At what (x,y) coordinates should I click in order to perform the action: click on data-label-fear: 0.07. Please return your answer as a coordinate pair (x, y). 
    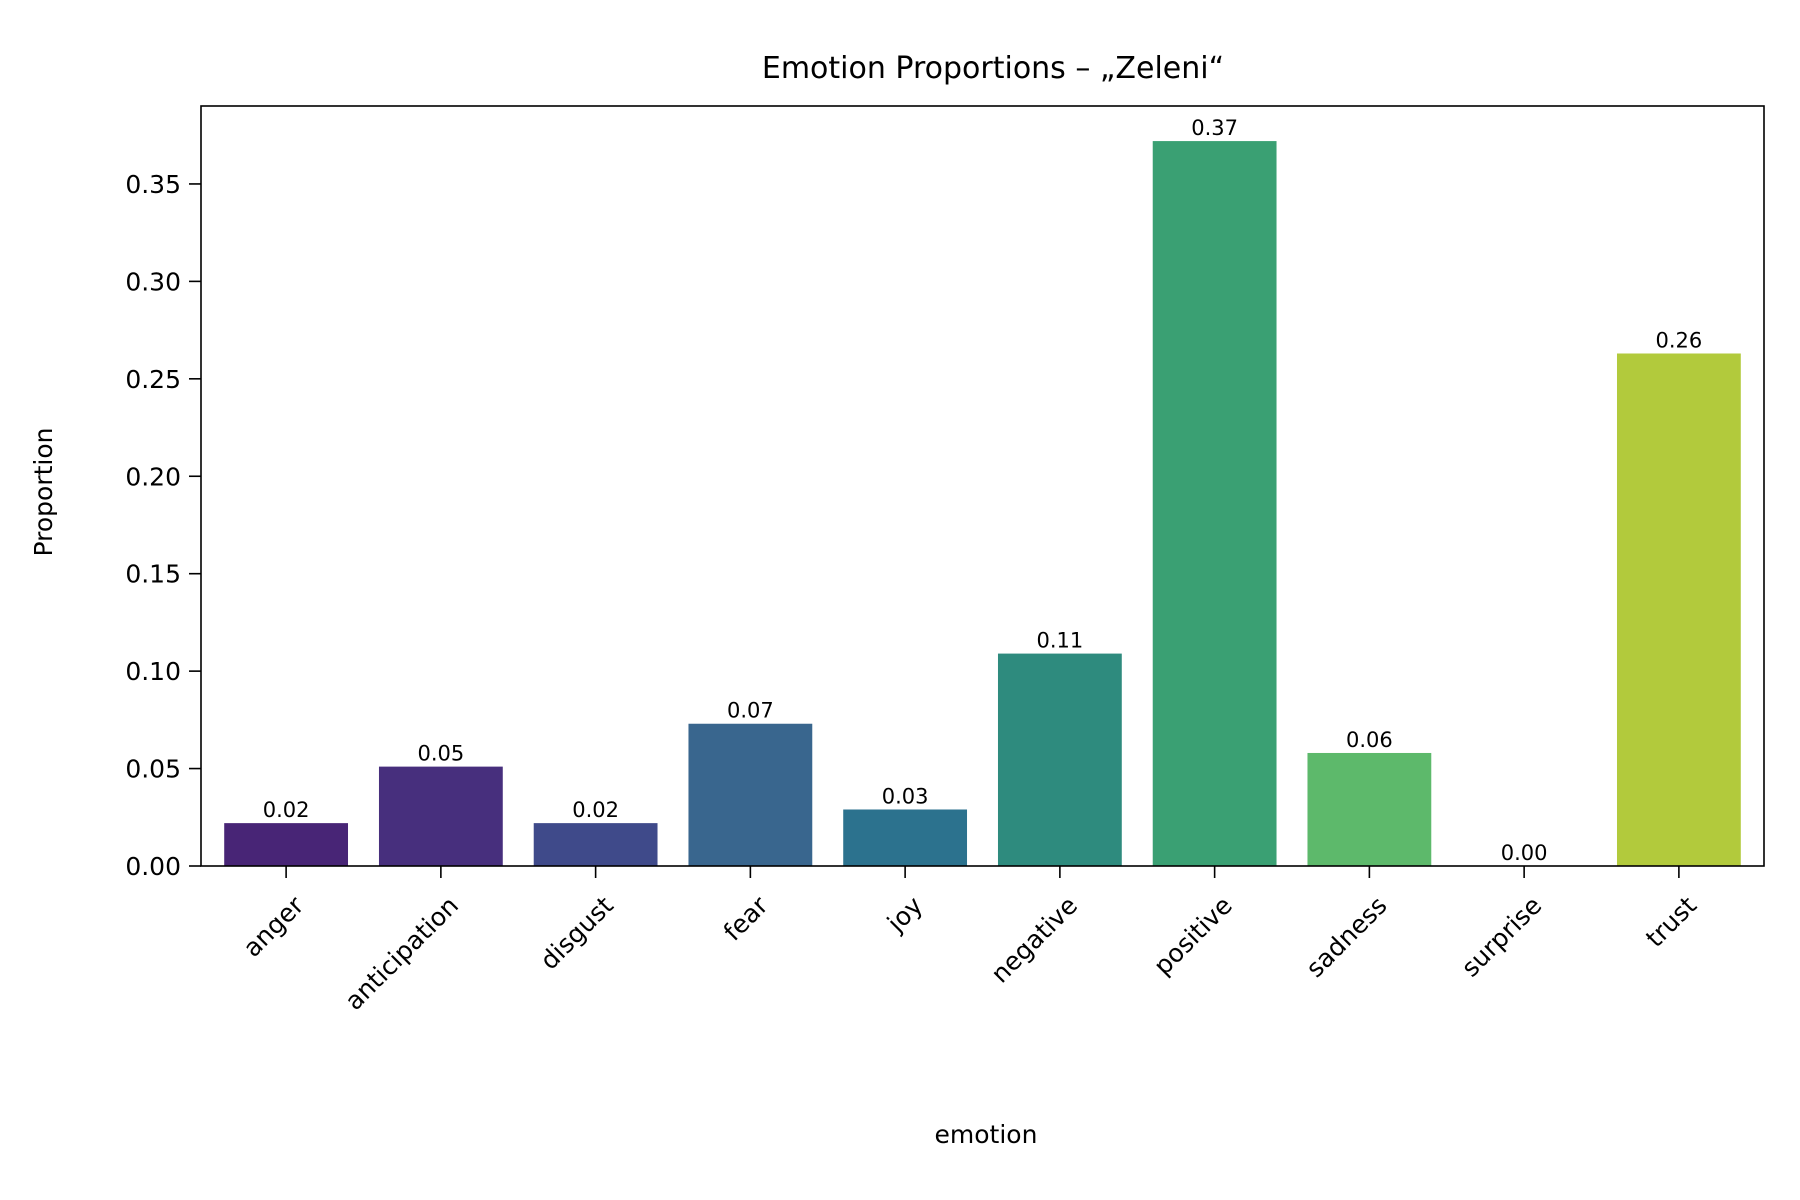
    Looking at the image, I should click on (750, 711).